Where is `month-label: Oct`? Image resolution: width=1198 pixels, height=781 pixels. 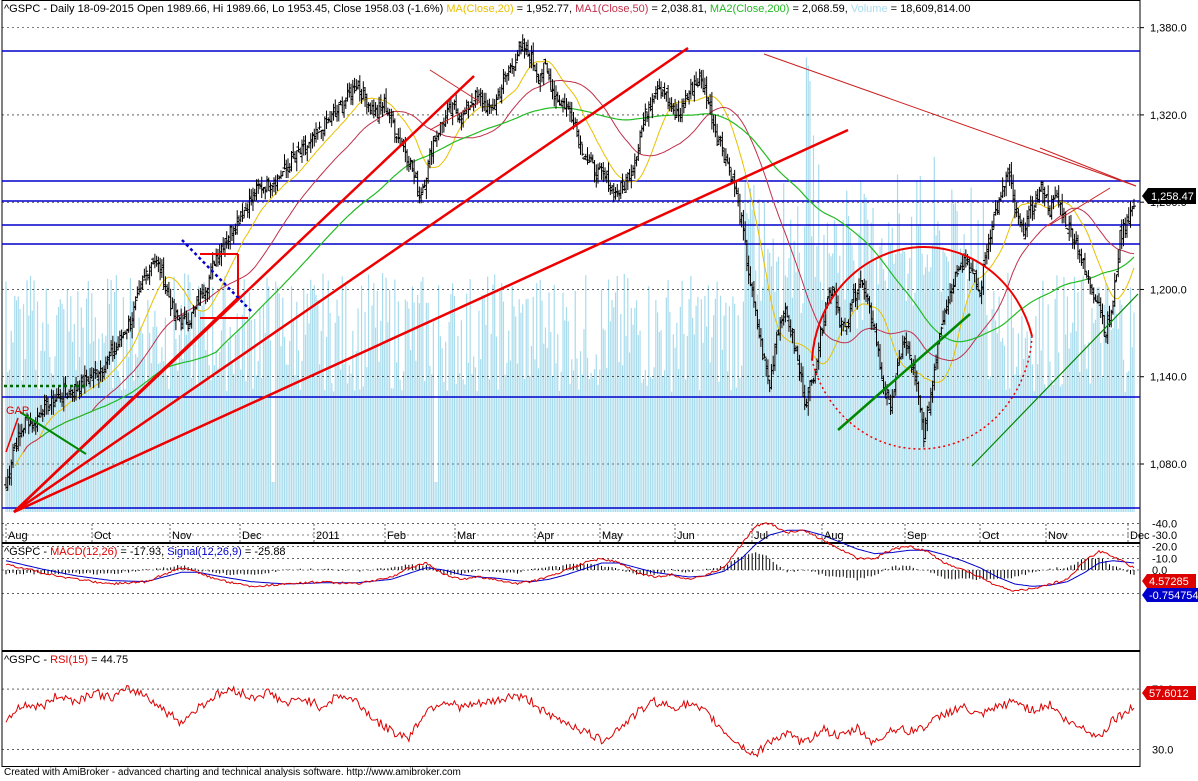 month-label: Oct is located at coordinates (102, 536).